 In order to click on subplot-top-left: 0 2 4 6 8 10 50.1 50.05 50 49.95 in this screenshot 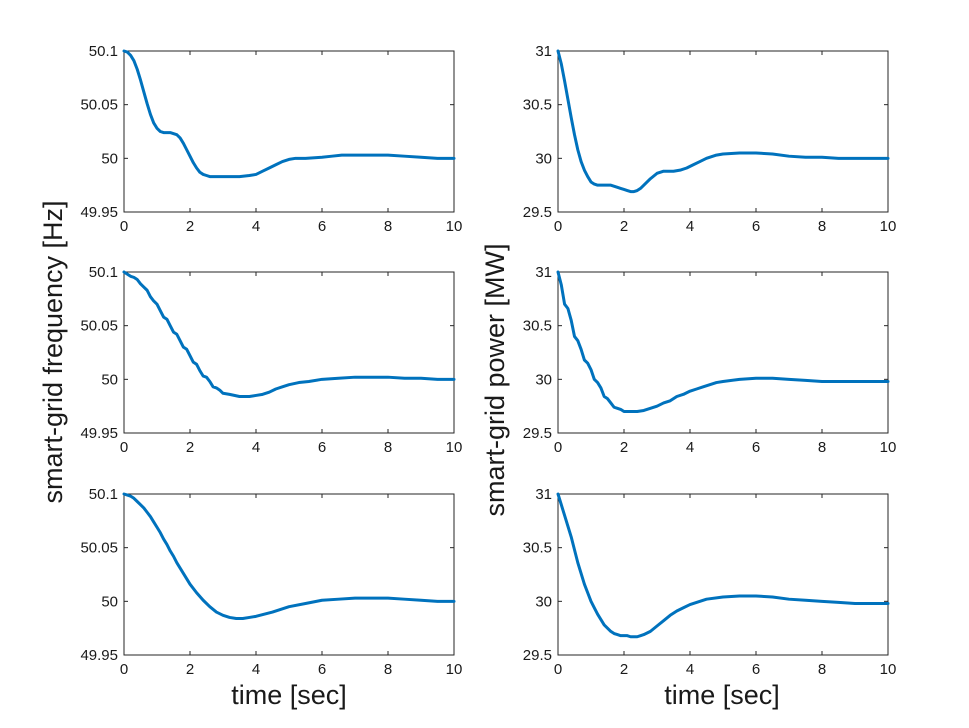, I will do `click(271, 139)`.